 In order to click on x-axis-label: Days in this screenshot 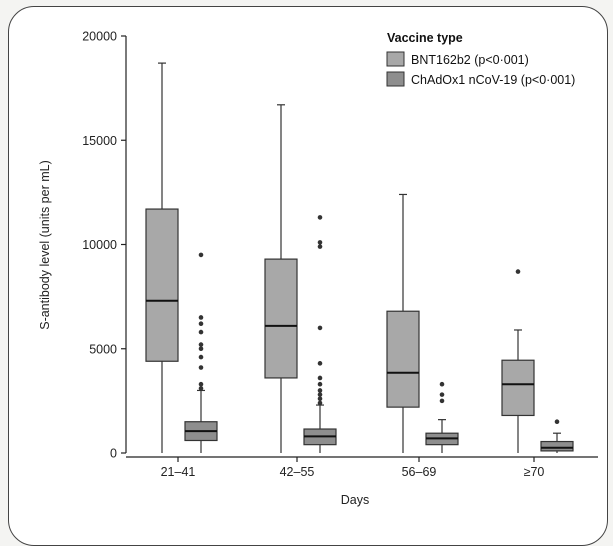, I will do `click(355, 500)`.